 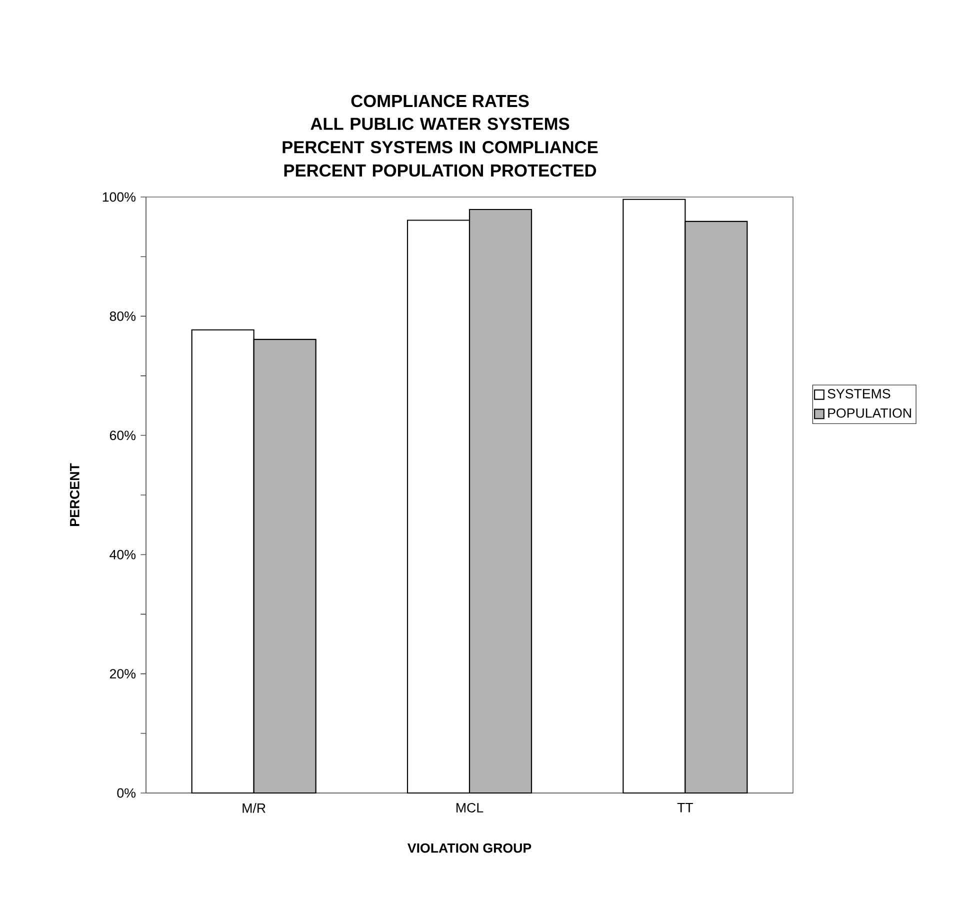 What do you see at coordinates (75, 494) in the screenshot?
I see `y-axis-title: PERCENT` at bounding box center [75, 494].